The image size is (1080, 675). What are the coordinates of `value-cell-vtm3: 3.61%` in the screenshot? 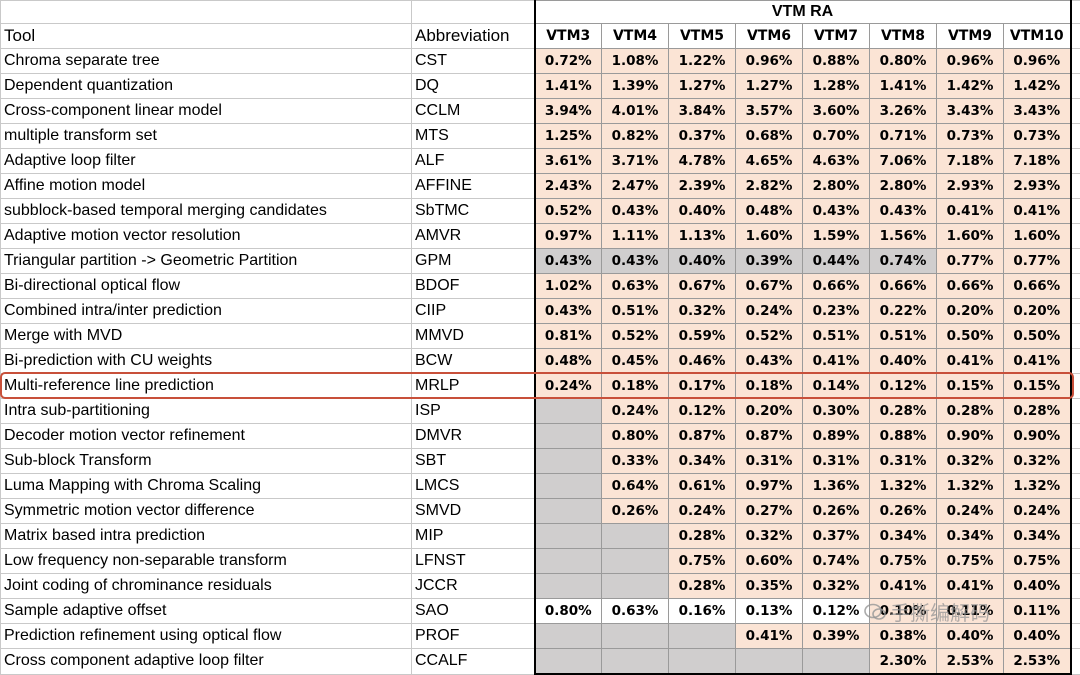 It's located at (568, 161).